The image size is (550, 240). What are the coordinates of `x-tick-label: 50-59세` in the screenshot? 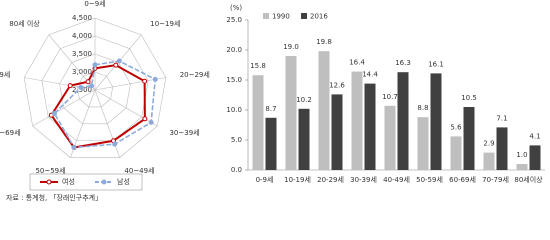 It's located at (429, 179).